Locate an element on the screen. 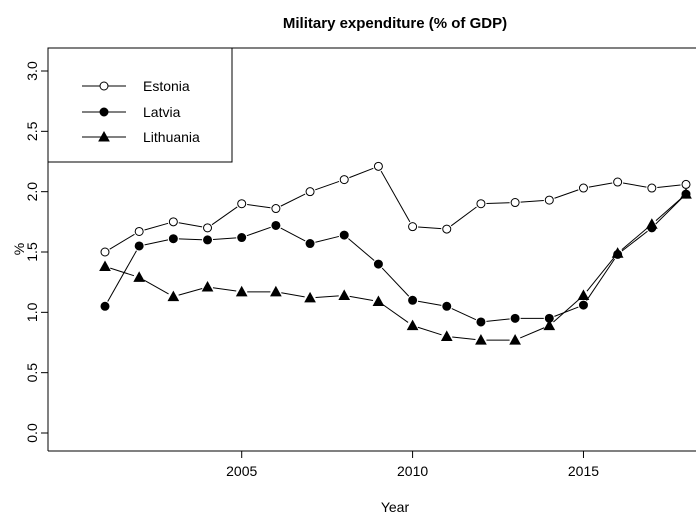 Image resolution: width=696 pixels, height=517 pixels. latvia-point-2004 is located at coordinates (208, 240).